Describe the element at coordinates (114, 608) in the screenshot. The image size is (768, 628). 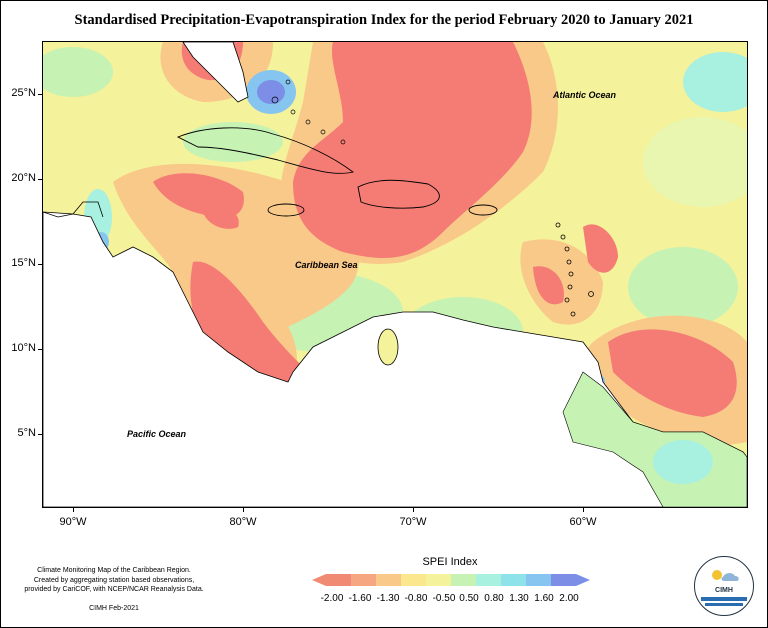
I see `credit-date: CIMH Feb-2021` at that location.